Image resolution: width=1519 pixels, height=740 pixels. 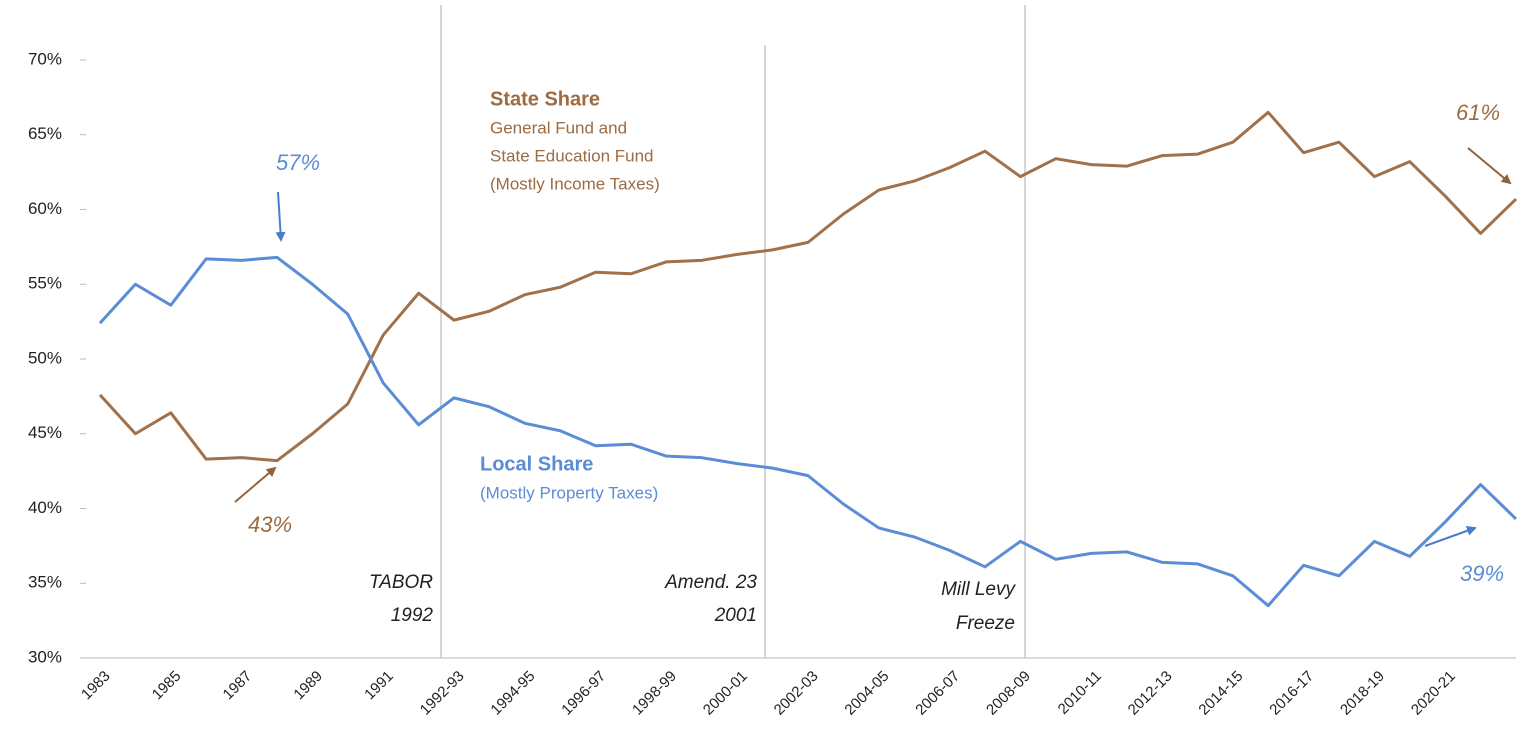 What do you see at coordinates (583, 693) in the screenshot?
I see `x-tick-label: 1996-97` at bounding box center [583, 693].